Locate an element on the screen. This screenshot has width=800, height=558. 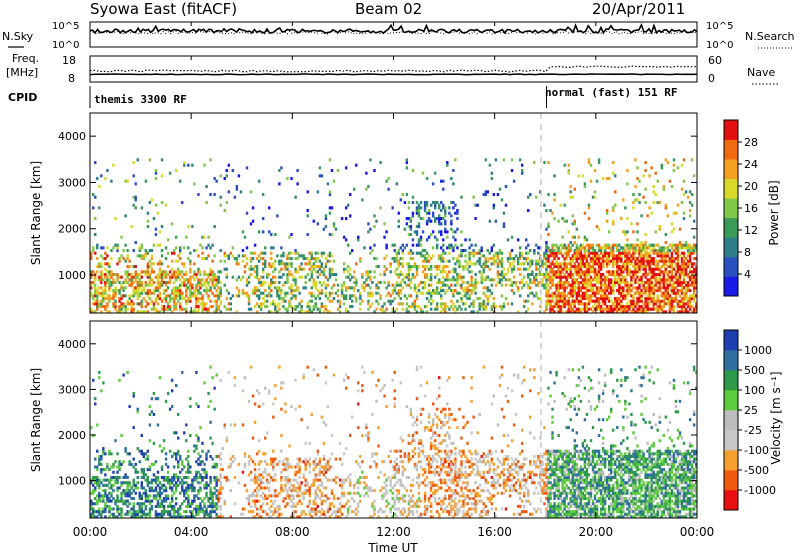
freq-tick-low: 8 is located at coordinates (71, 78).